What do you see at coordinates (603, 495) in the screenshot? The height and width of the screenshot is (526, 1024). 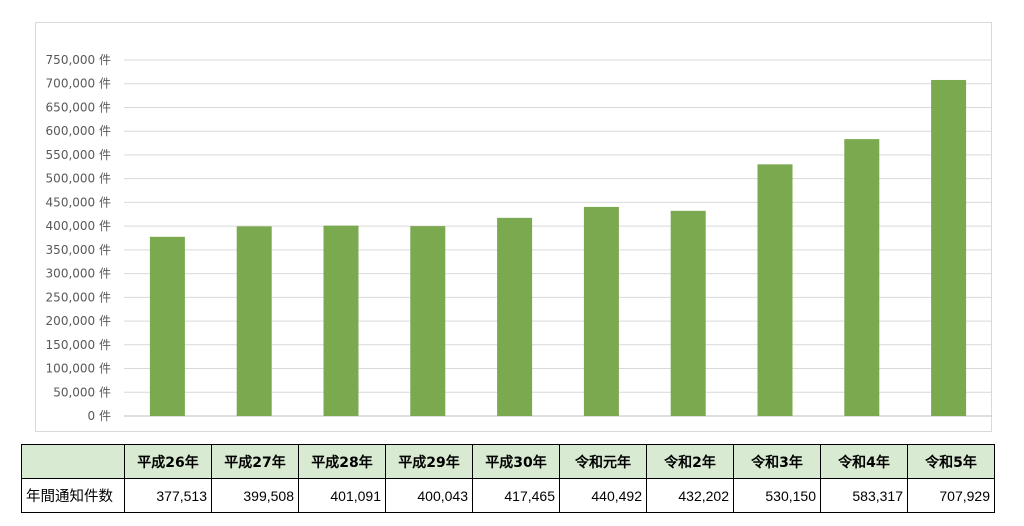 I see `table-value-cell: 440,492` at bounding box center [603, 495].